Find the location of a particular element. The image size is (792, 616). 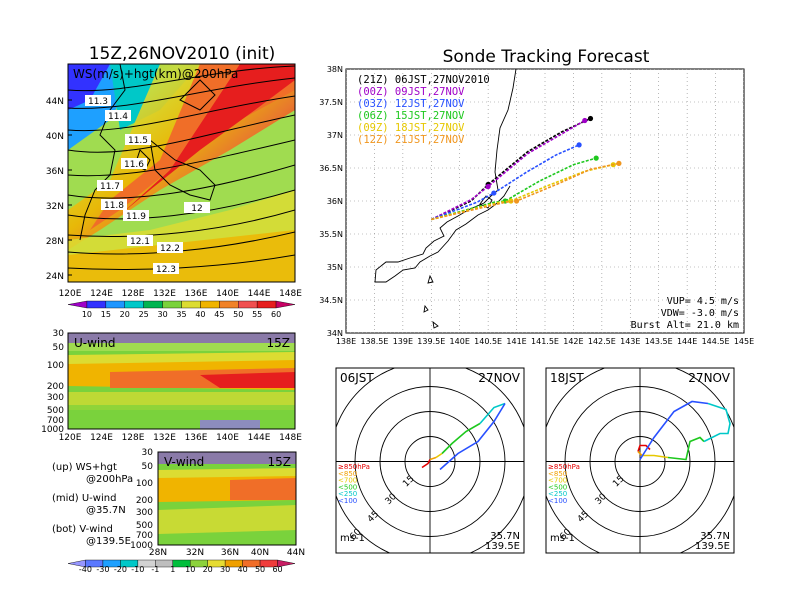

tracking-series is located at coordinates (526, 168).